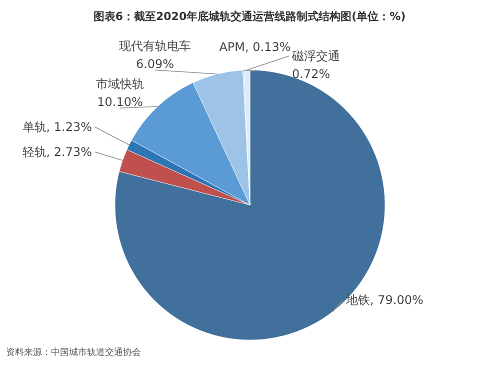 The width and height of the screenshot is (499, 366). Describe the element at coordinates (120, 102) in the screenshot. I see `data-label: 10.10%` at that location.